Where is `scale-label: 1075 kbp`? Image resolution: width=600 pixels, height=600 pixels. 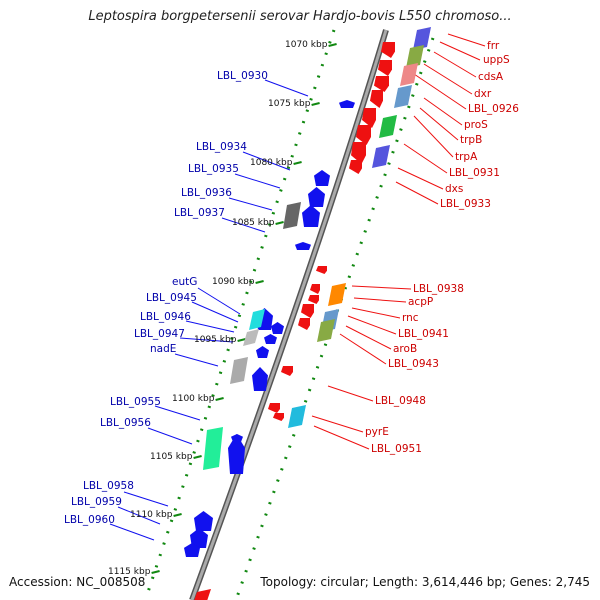 scale-label: 1075 kbp is located at coordinates (289, 104).